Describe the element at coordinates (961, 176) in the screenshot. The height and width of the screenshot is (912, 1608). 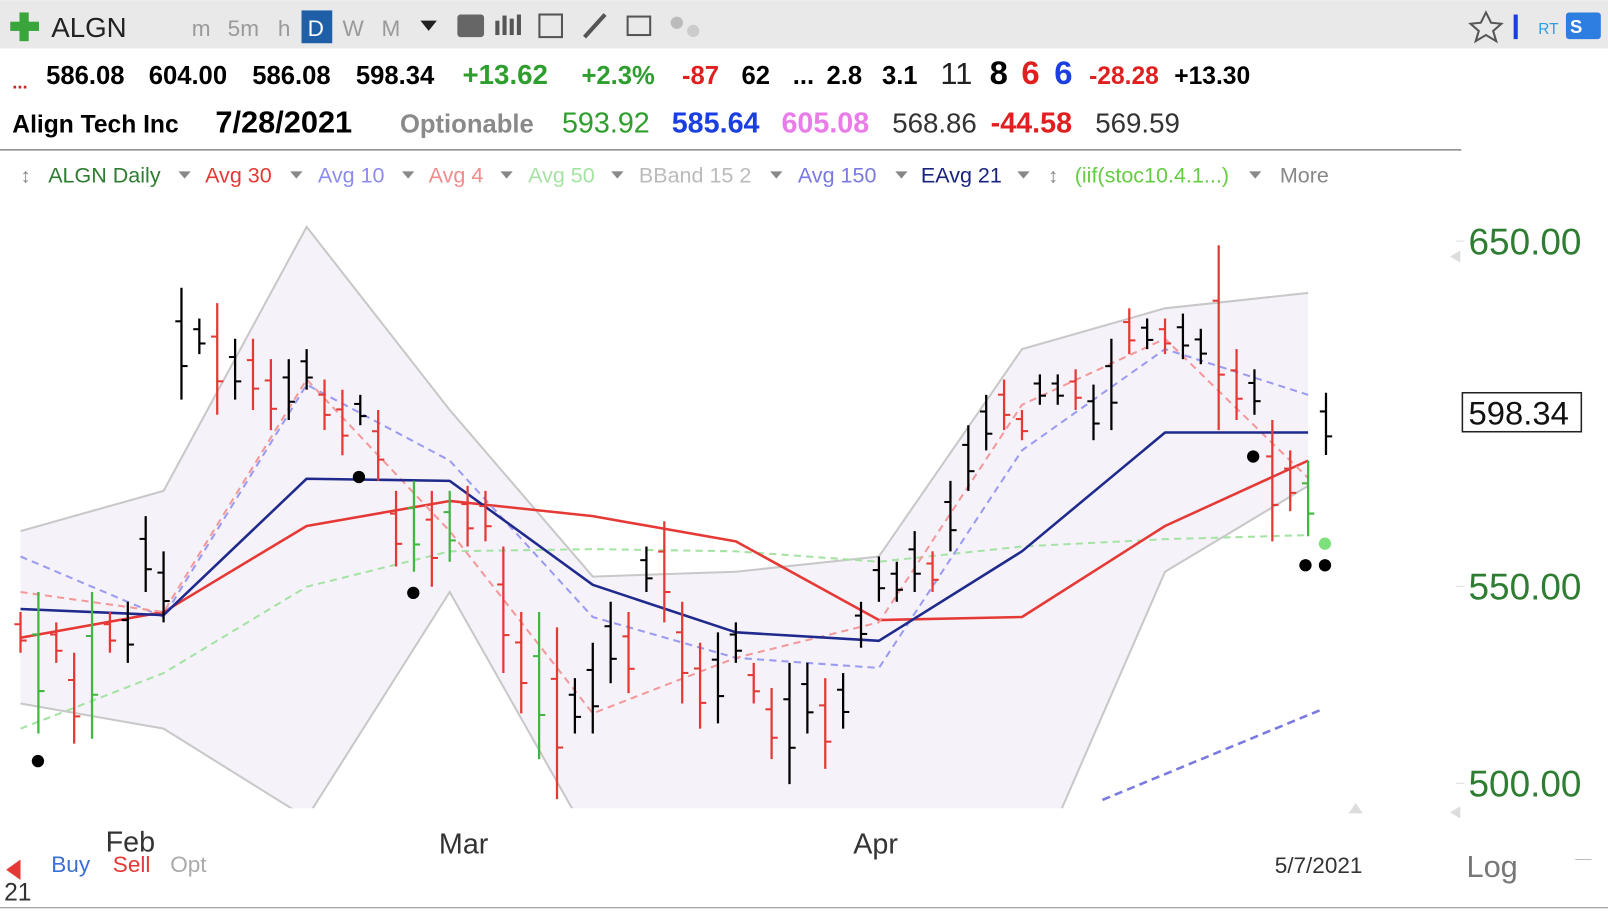
I see `legend-item: EAvg 21` at that location.